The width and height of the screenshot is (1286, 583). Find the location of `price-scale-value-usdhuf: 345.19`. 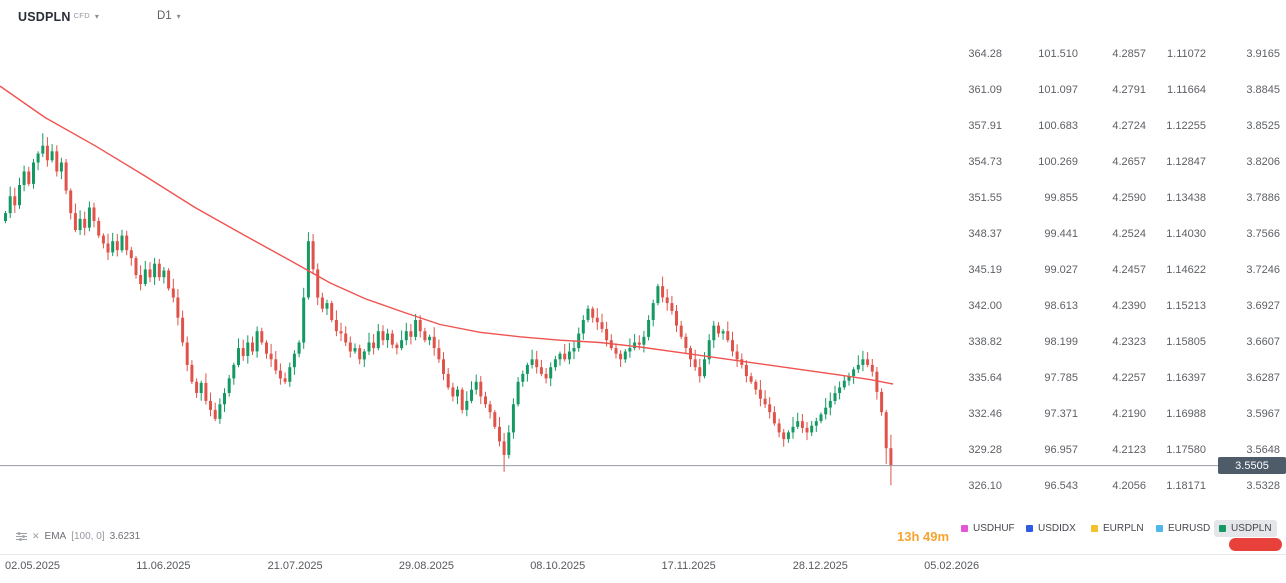

price-scale-value-usdhuf: 345.19 is located at coordinates (985, 269).